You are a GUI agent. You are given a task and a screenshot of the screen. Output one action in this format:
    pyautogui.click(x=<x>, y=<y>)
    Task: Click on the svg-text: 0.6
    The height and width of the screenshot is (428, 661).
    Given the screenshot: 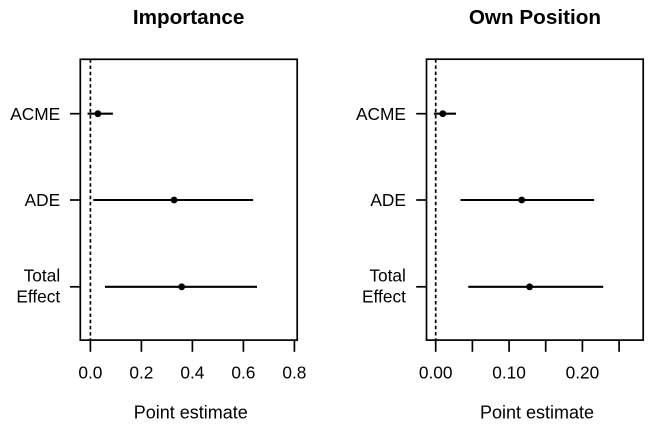 What is the action you would take?
    pyautogui.click(x=243, y=372)
    